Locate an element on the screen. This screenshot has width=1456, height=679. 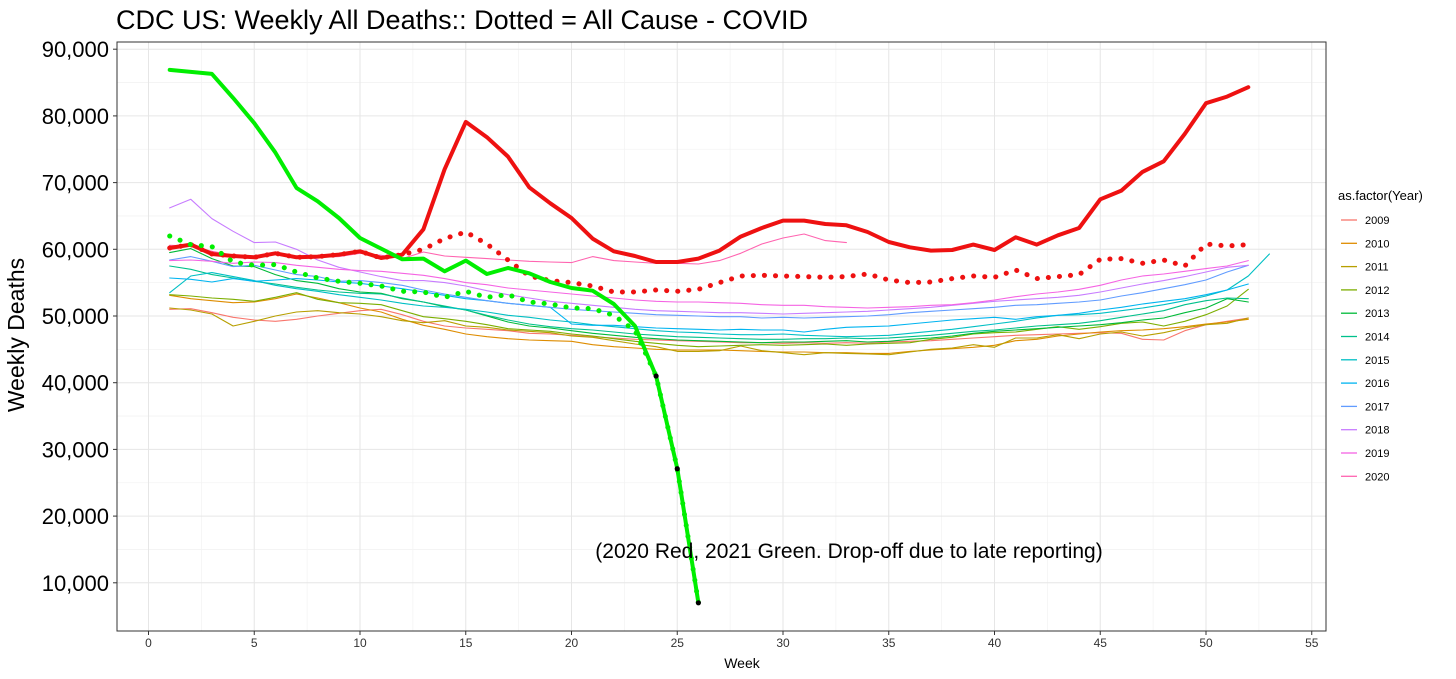
series-line-2012 is located at coordinates (709, 318).